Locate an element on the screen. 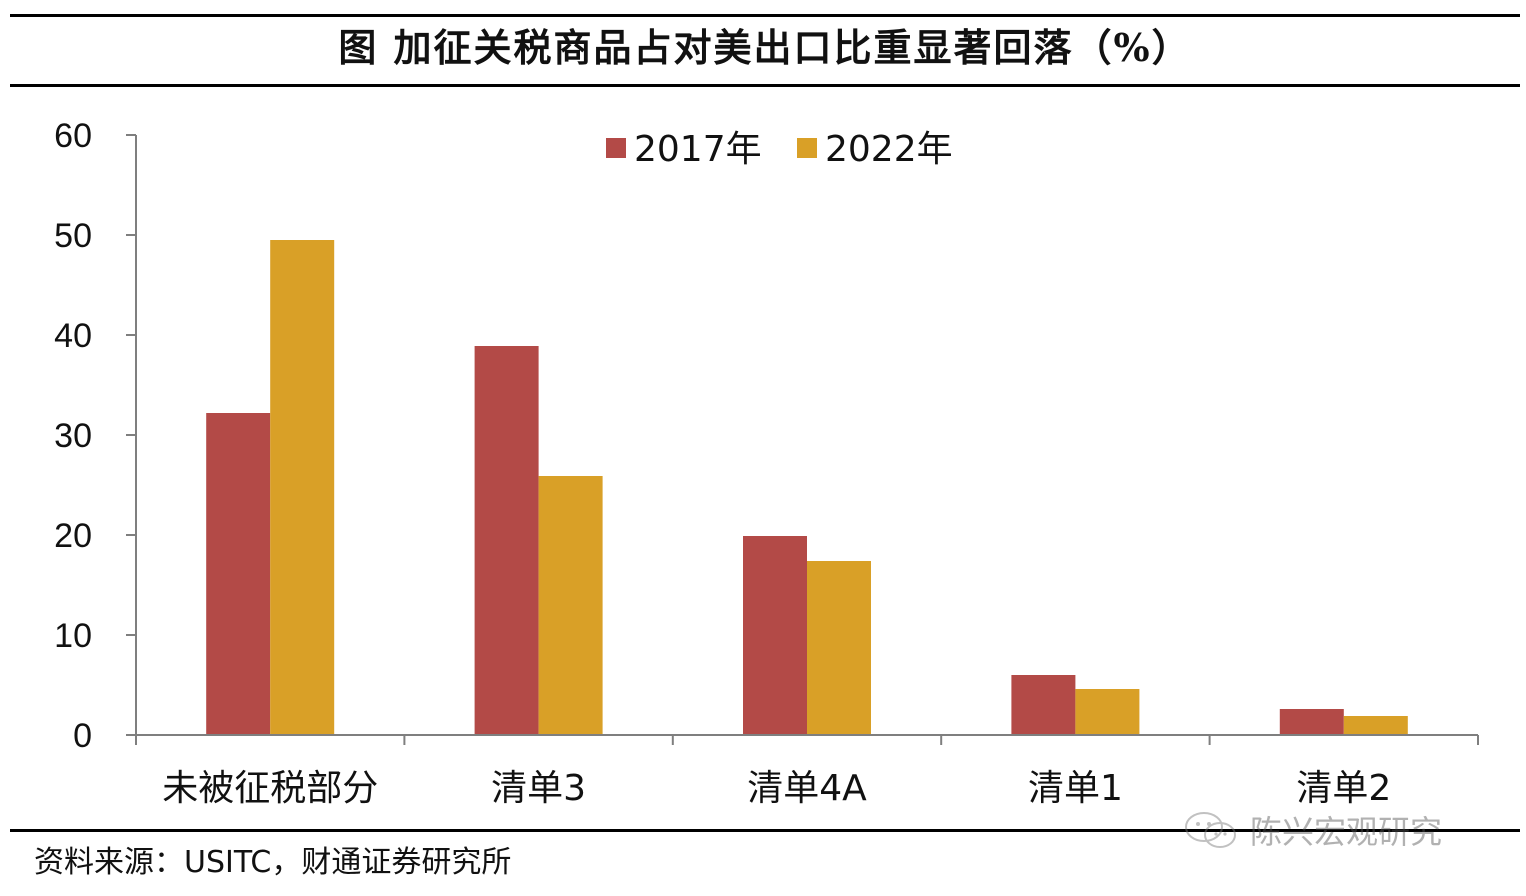 The image size is (1526, 896). watermark: 陈兴宏观研究 is located at coordinates (1312, 830).